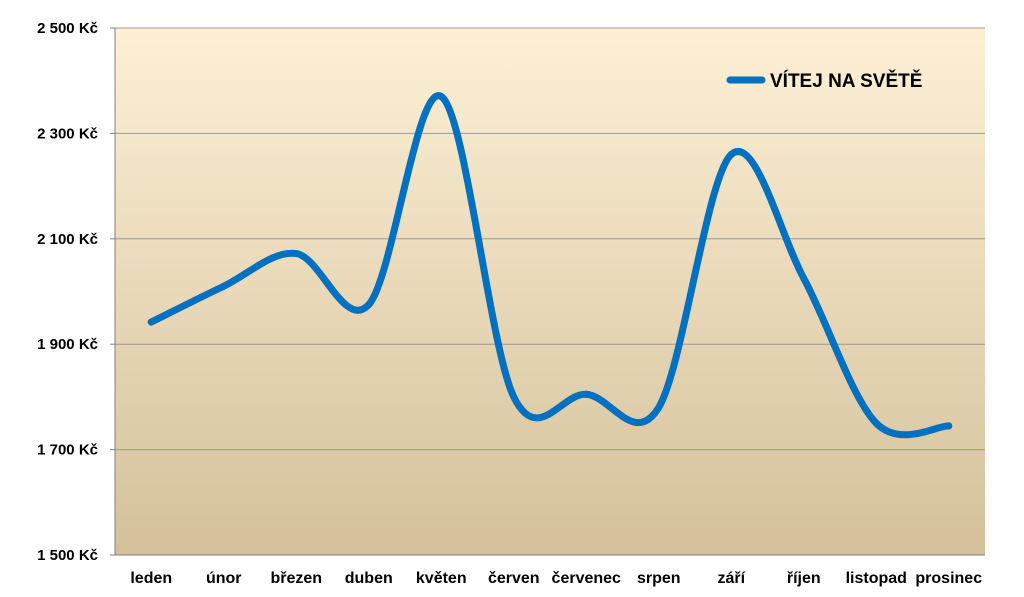 The height and width of the screenshot is (597, 1024). What do you see at coordinates (67, 450) in the screenshot?
I see `y-tick-label: 1 700 Kč` at bounding box center [67, 450].